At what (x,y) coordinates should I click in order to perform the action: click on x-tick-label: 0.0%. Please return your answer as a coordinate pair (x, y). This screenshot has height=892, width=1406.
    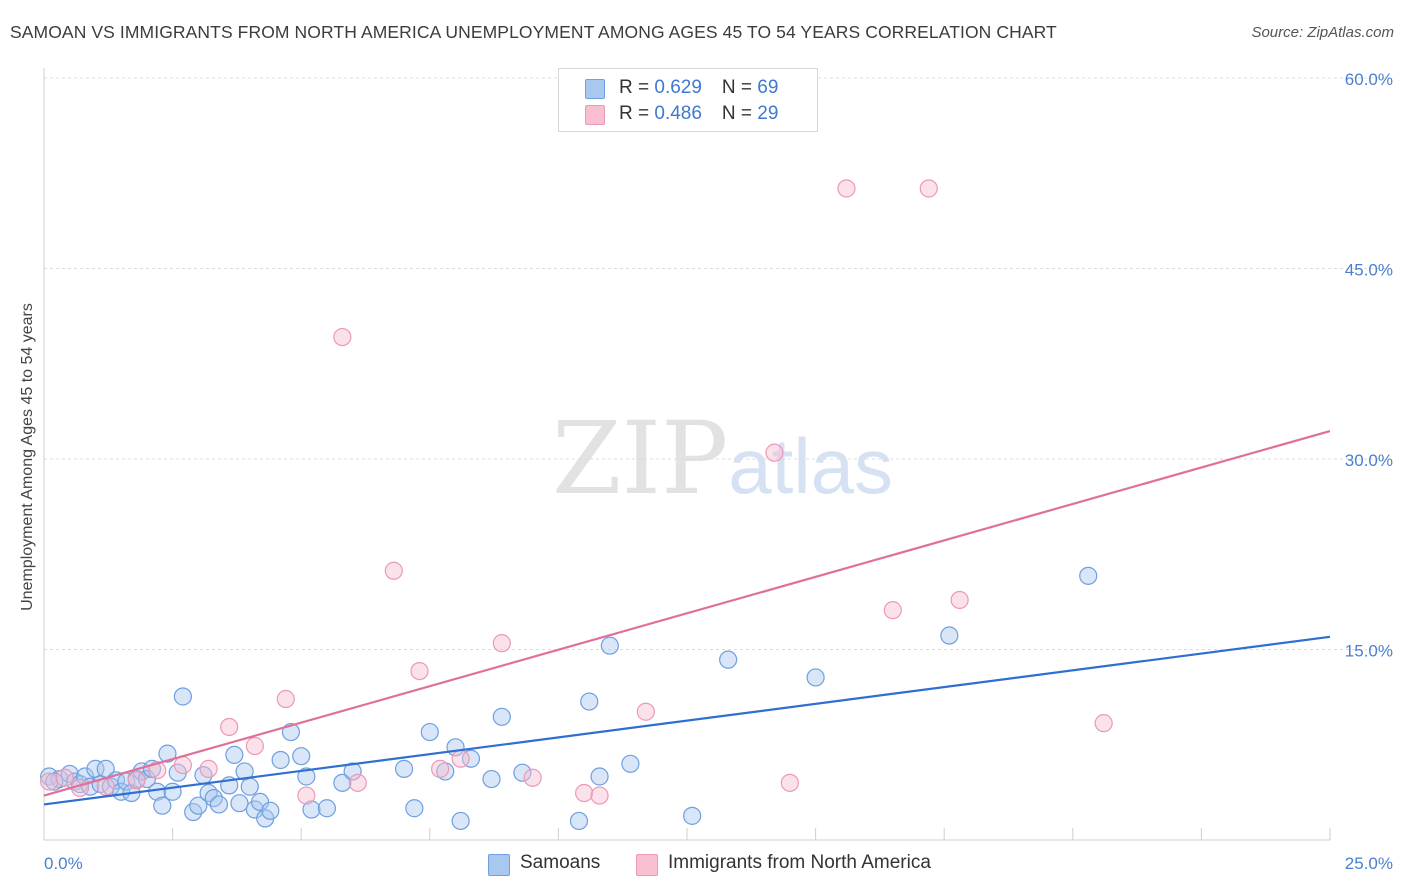
    Looking at the image, I should click on (63, 863).